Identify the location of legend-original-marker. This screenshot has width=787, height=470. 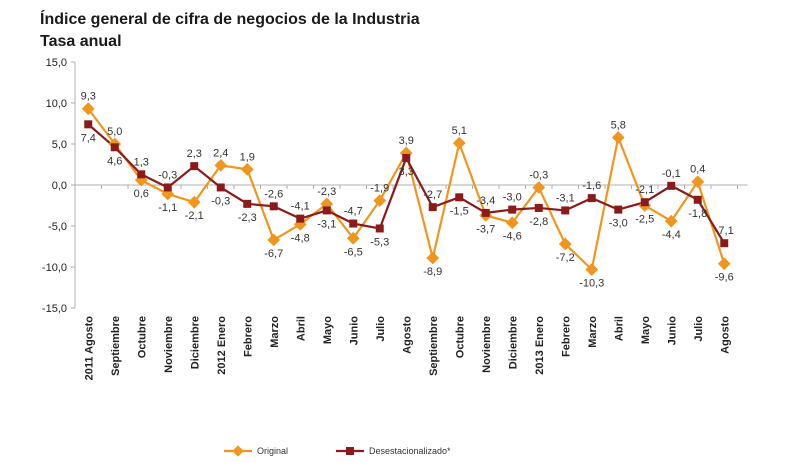
(238, 451).